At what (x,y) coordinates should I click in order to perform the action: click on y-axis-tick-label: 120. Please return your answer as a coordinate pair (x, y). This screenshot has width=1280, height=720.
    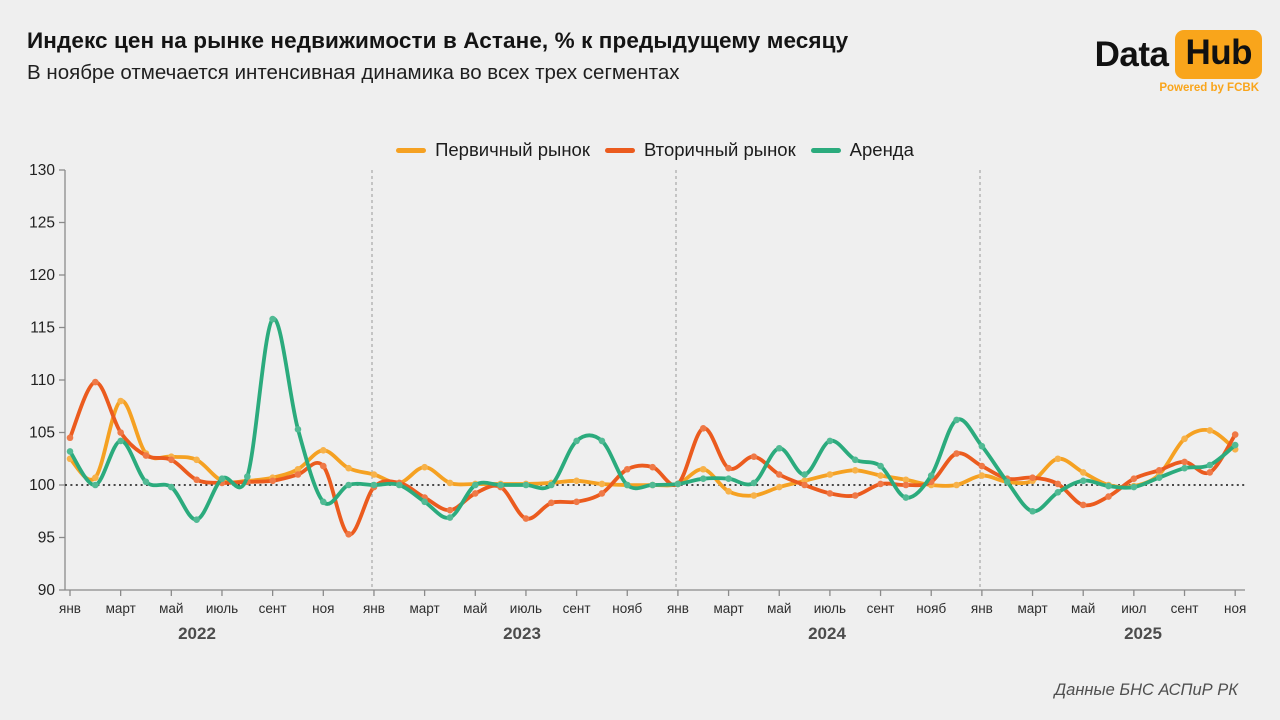
    Looking at the image, I should click on (42, 275).